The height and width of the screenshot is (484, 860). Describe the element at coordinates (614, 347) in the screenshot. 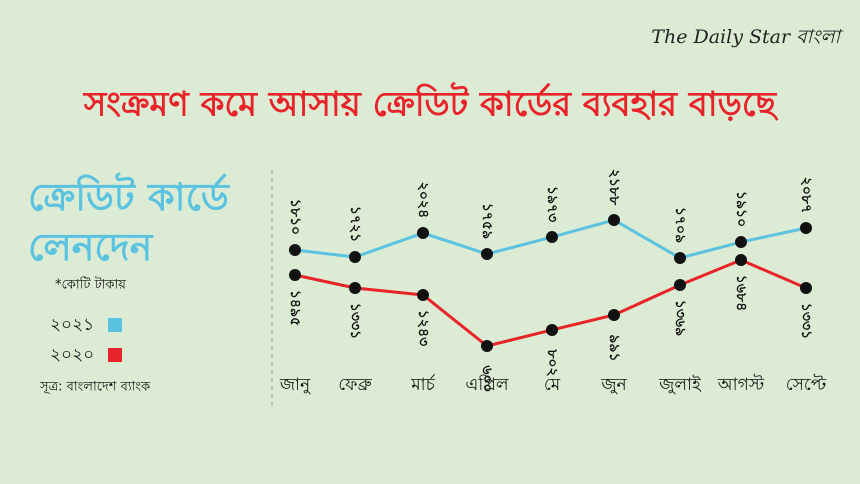

I see `value-label: ৯৯১` at that location.